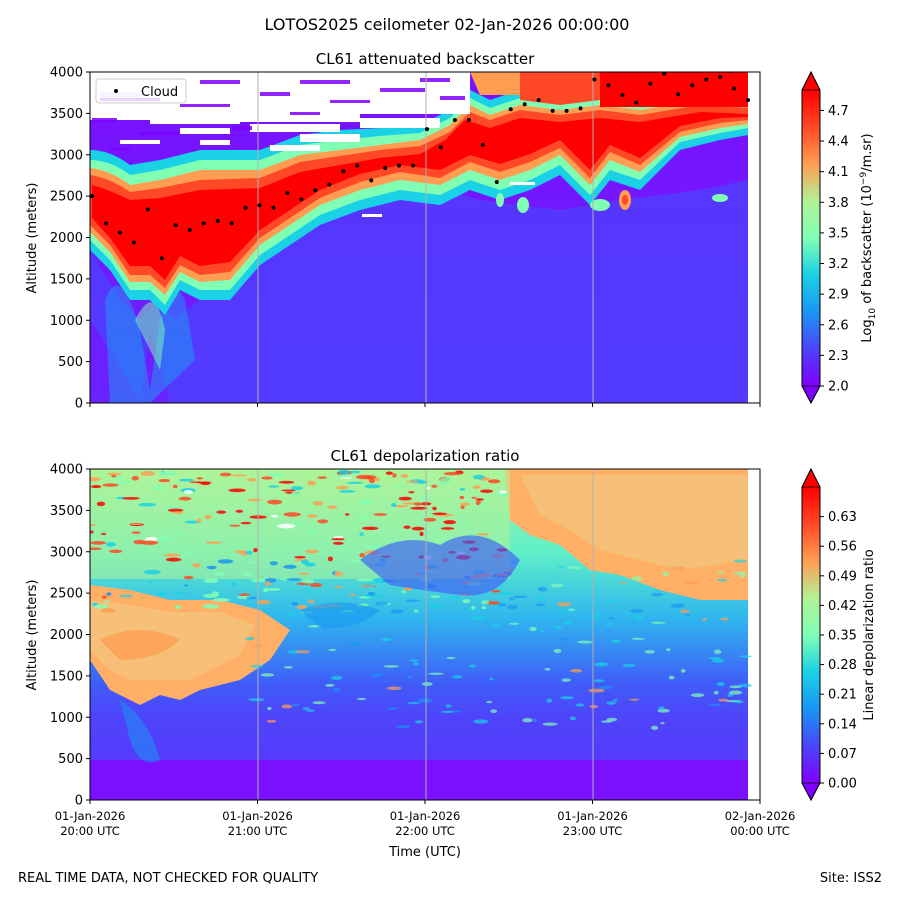 The width and height of the screenshot is (900, 904). What do you see at coordinates (851, 878) in the screenshot?
I see `site-label: Site: ISS2` at bounding box center [851, 878].